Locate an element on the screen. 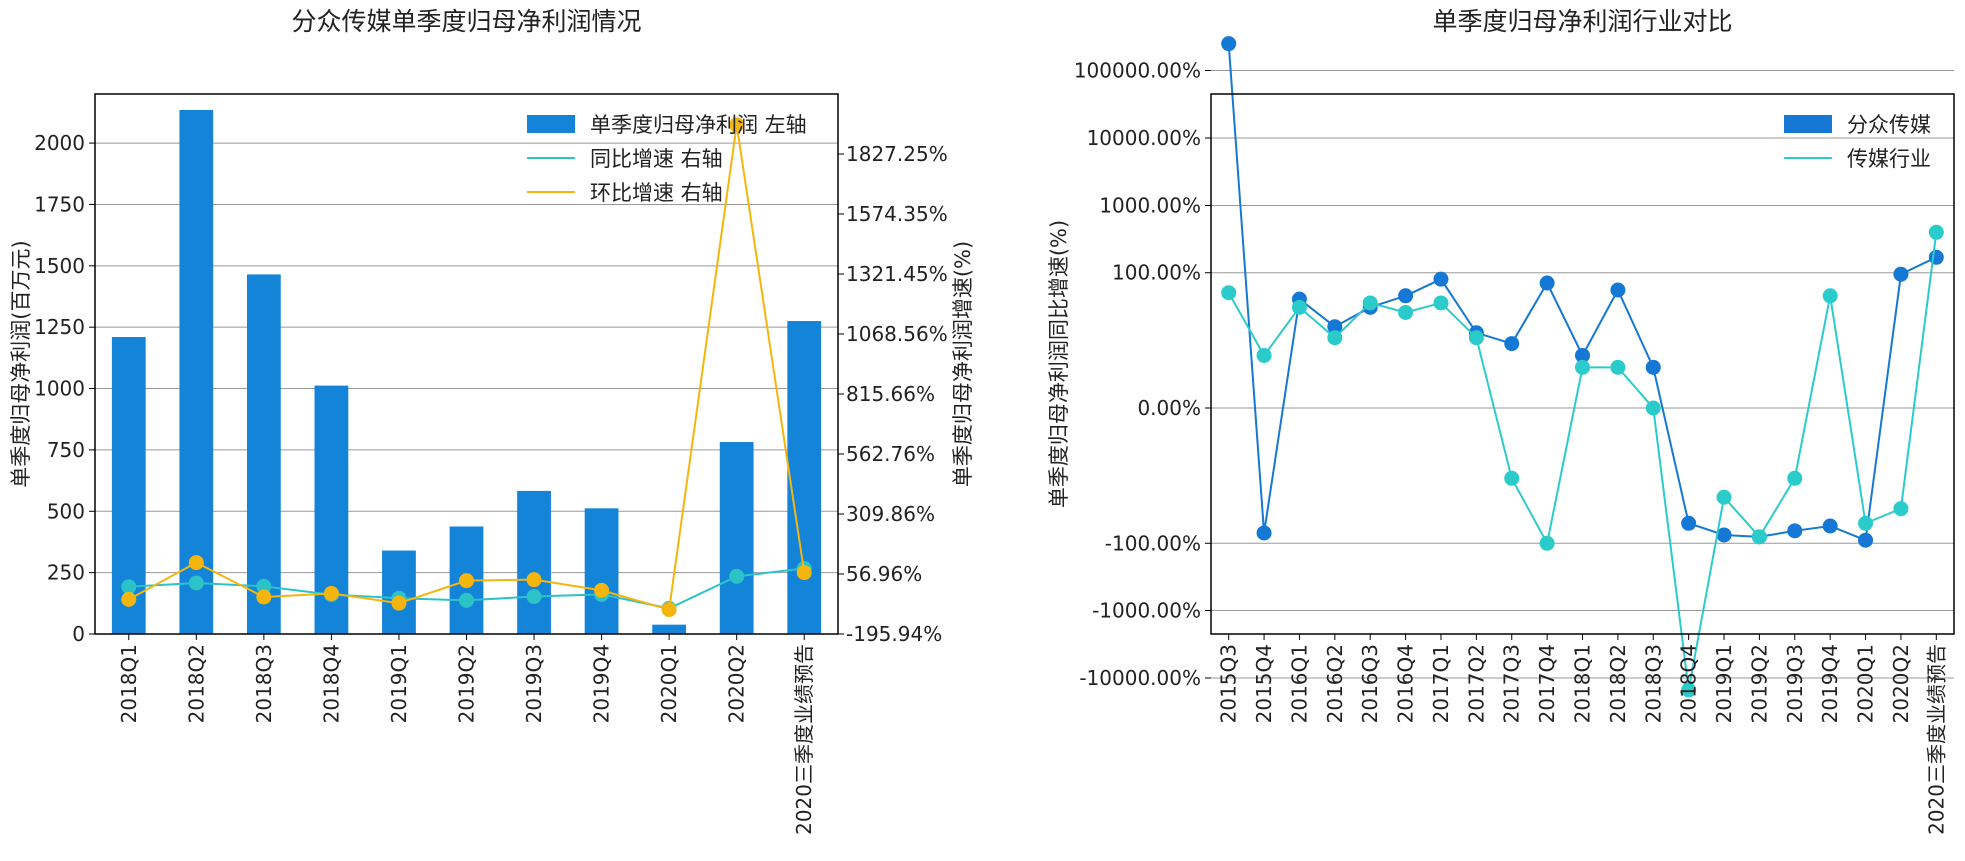 This screenshot has width=1965, height=861. chart-2-xtick-label: 2019Q3 is located at coordinates (1795, 683).